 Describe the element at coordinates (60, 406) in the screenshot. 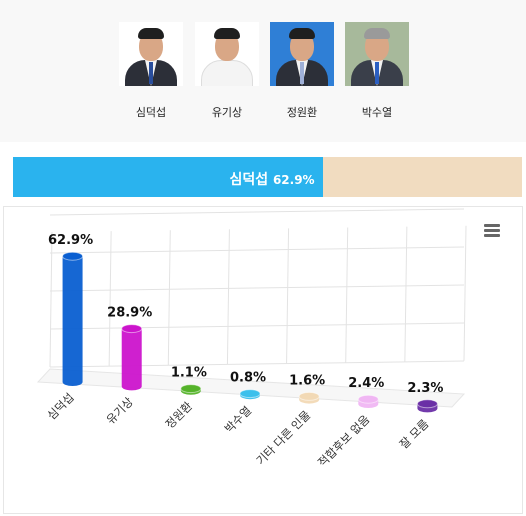

I see `category-label: 심덕섭` at that location.